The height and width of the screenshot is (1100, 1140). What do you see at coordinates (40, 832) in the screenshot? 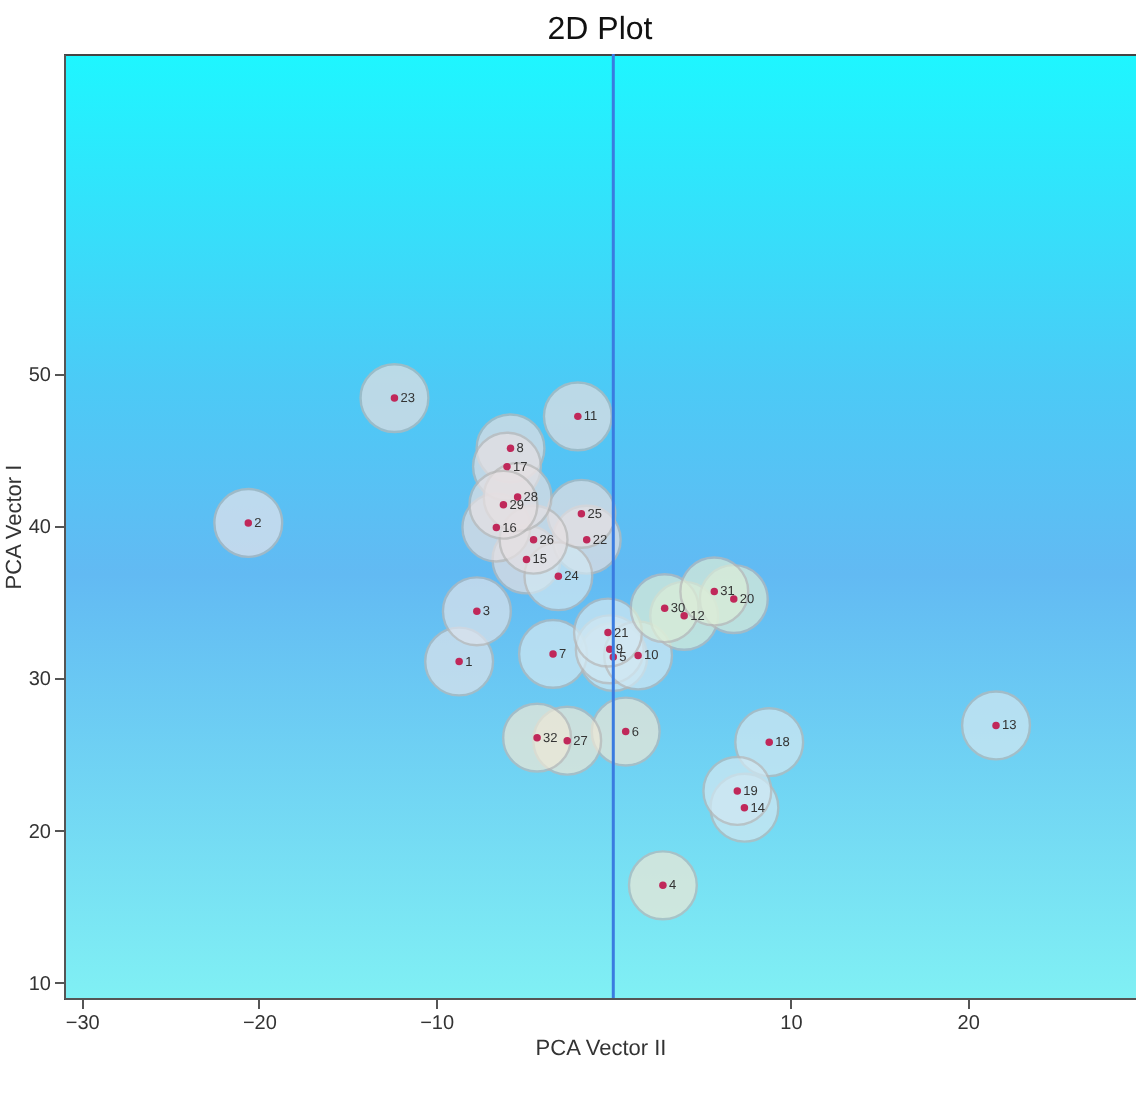
I see `y-tick-label: 20` at bounding box center [40, 832].